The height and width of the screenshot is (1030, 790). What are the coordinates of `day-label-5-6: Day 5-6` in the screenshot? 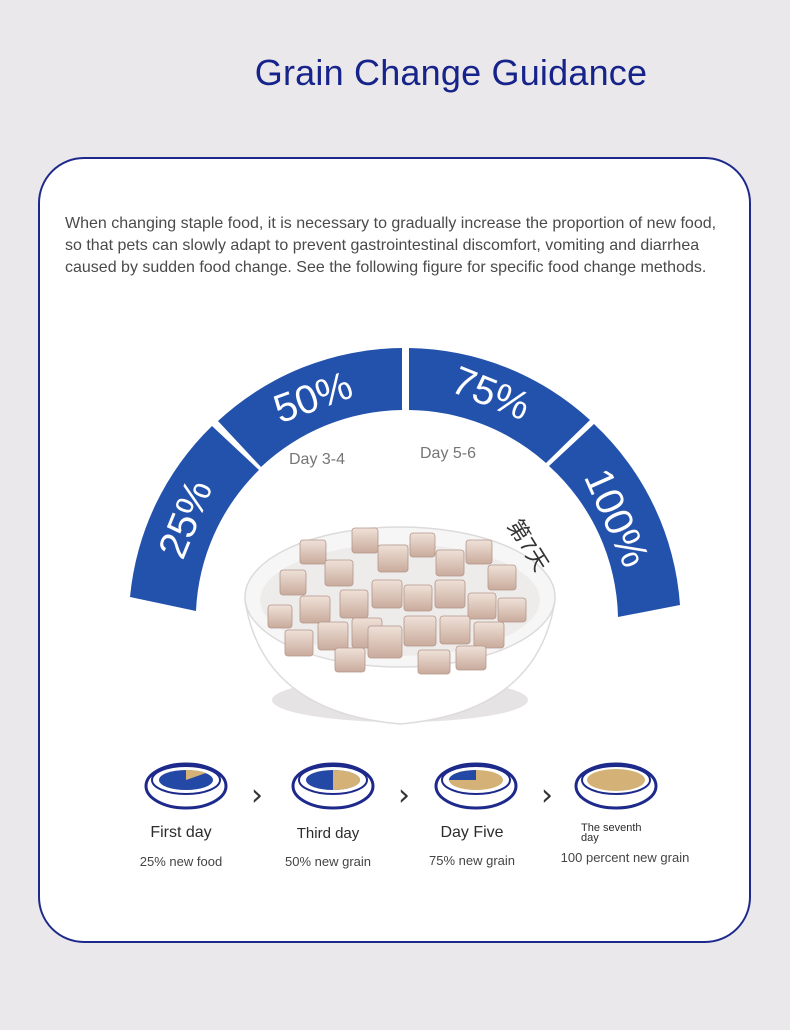 It's located at (448, 453).